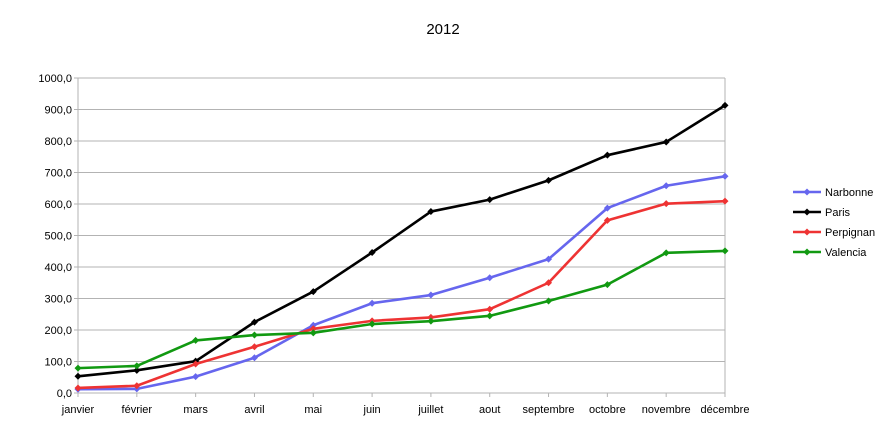 The image size is (890, 445). What do you see at coordinates (666, 410) in the screenshot?
I see `x-tick-label: novembre` at bounding box center [666, 410].